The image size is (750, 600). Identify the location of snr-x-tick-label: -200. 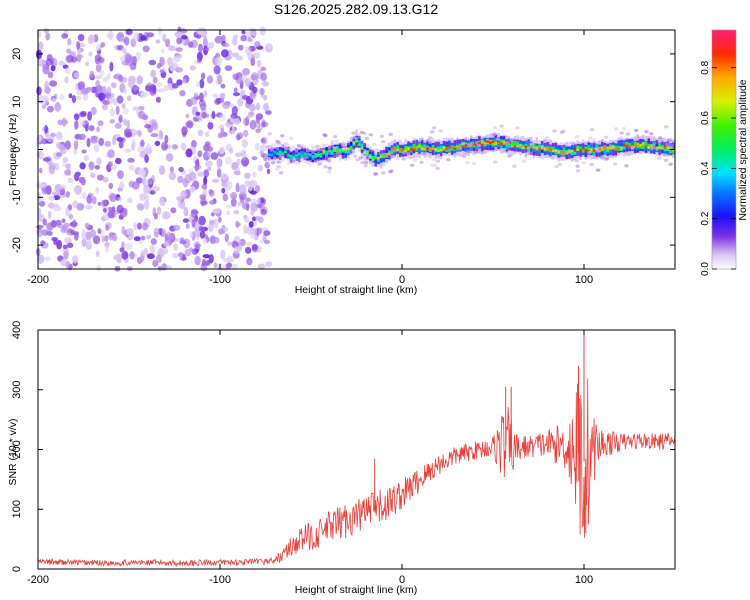
(38, 580).